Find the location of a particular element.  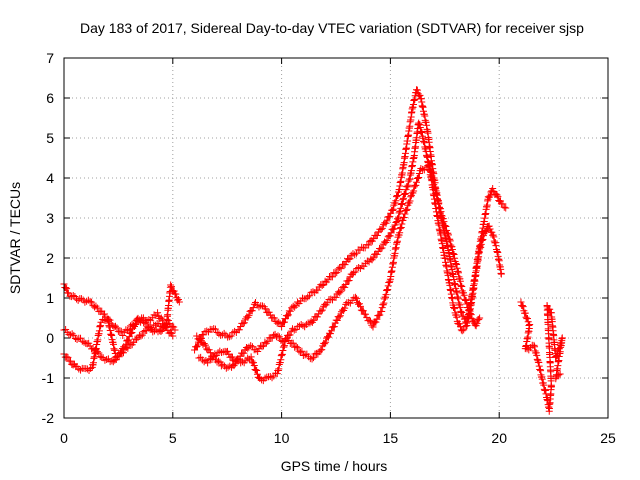

y-tick-label: -2 is located at coordinates (48, 418).